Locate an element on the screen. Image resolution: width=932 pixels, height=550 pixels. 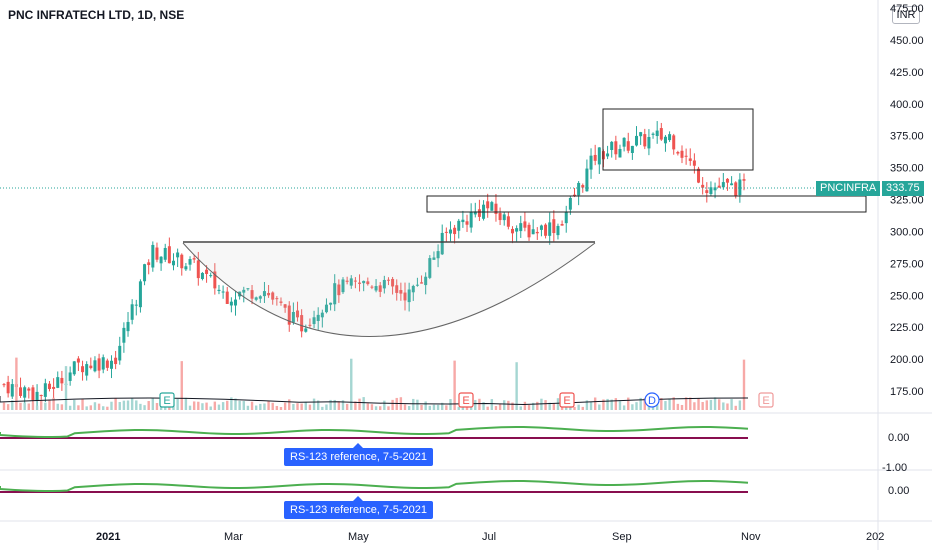
y-tick-label: 400.00 is located at coordinates (907, 105).